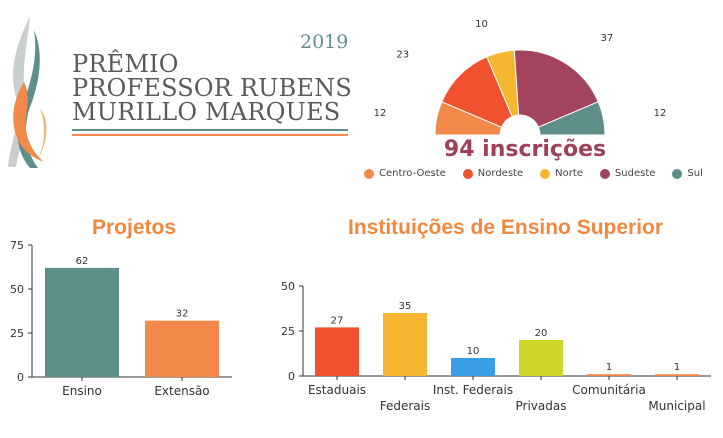  I want to click on pie-value-label-sul: 12, so click(660, 113).